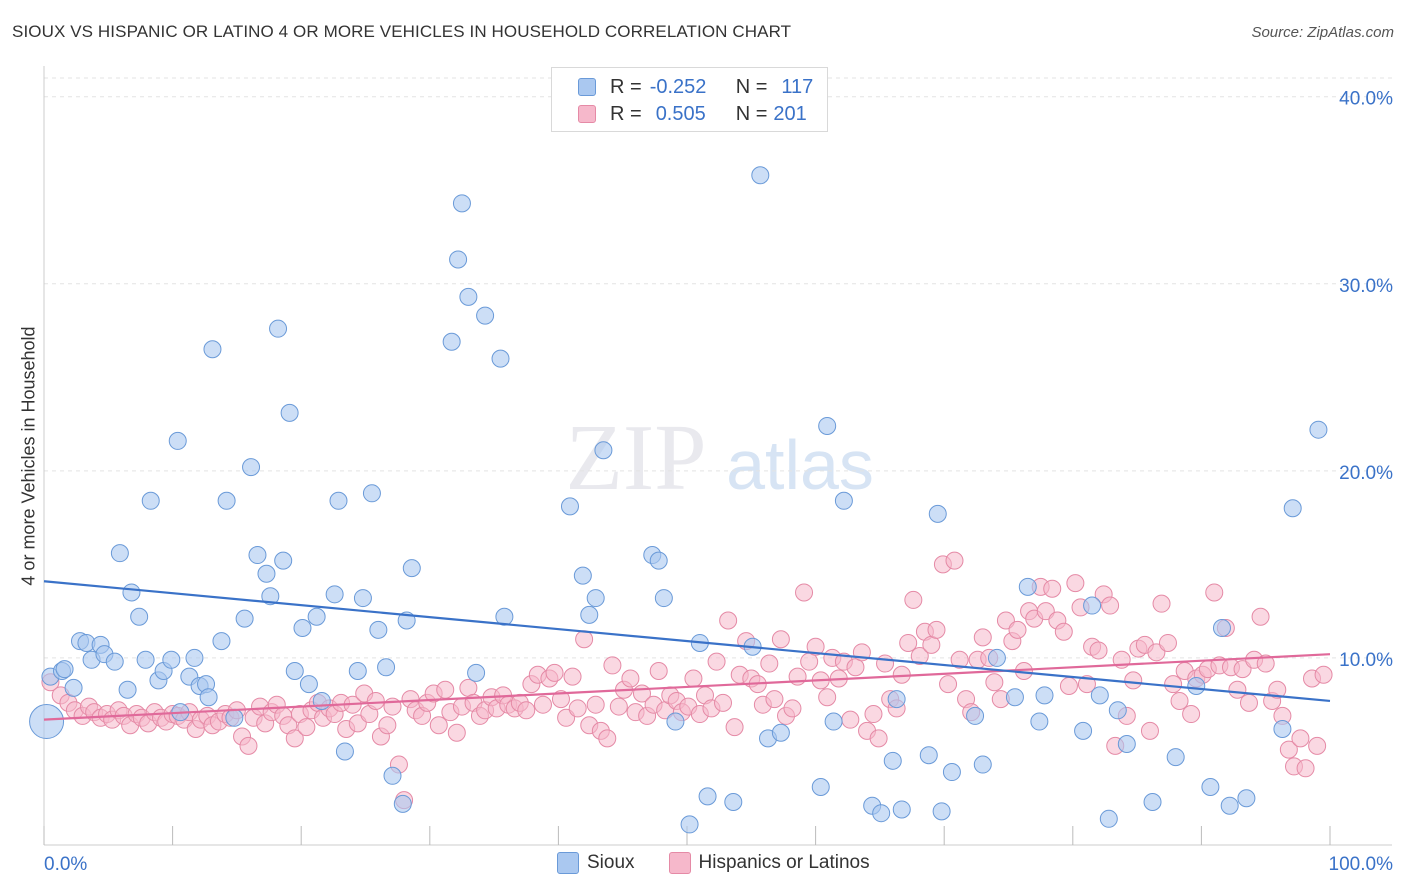 The image size is (1406, 892). I want to click on legend-n-label: N =, so click(751, 86).